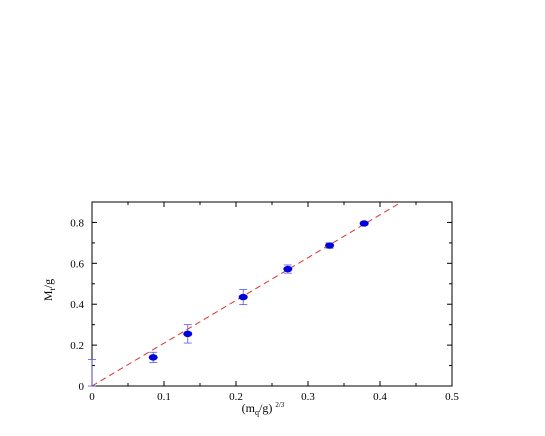 This screenshot has width=545, height=436. I want to click on y-tick-label: 0, so click(82, 387).